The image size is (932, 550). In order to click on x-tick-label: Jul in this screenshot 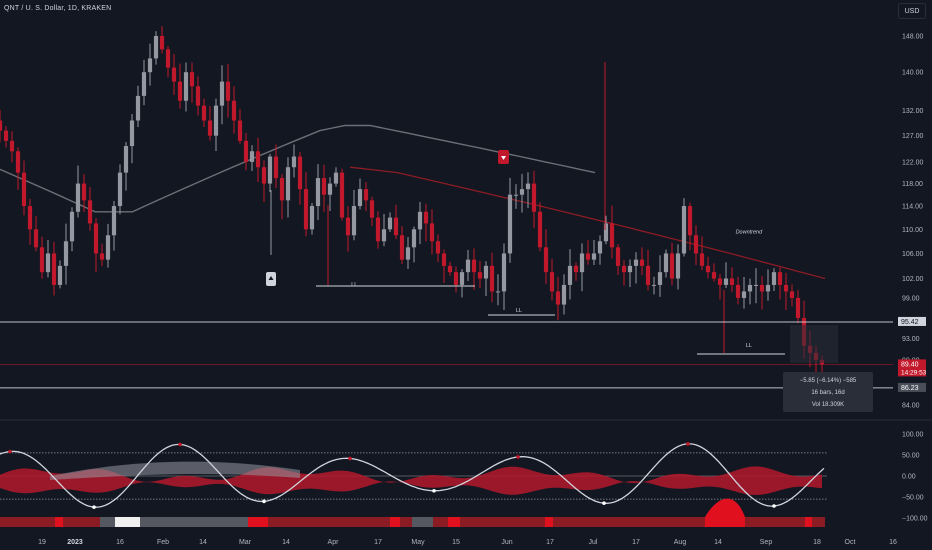, I will do `click(593, 542)`.